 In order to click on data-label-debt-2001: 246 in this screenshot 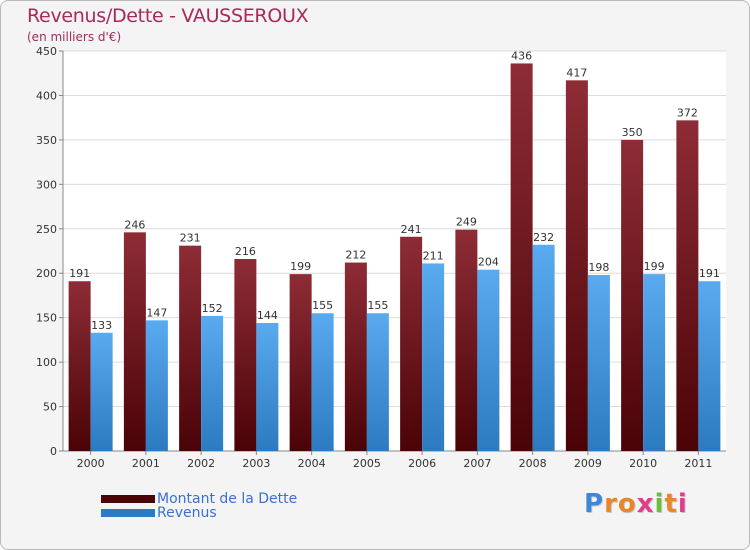, I will do `click(134, 224)`.